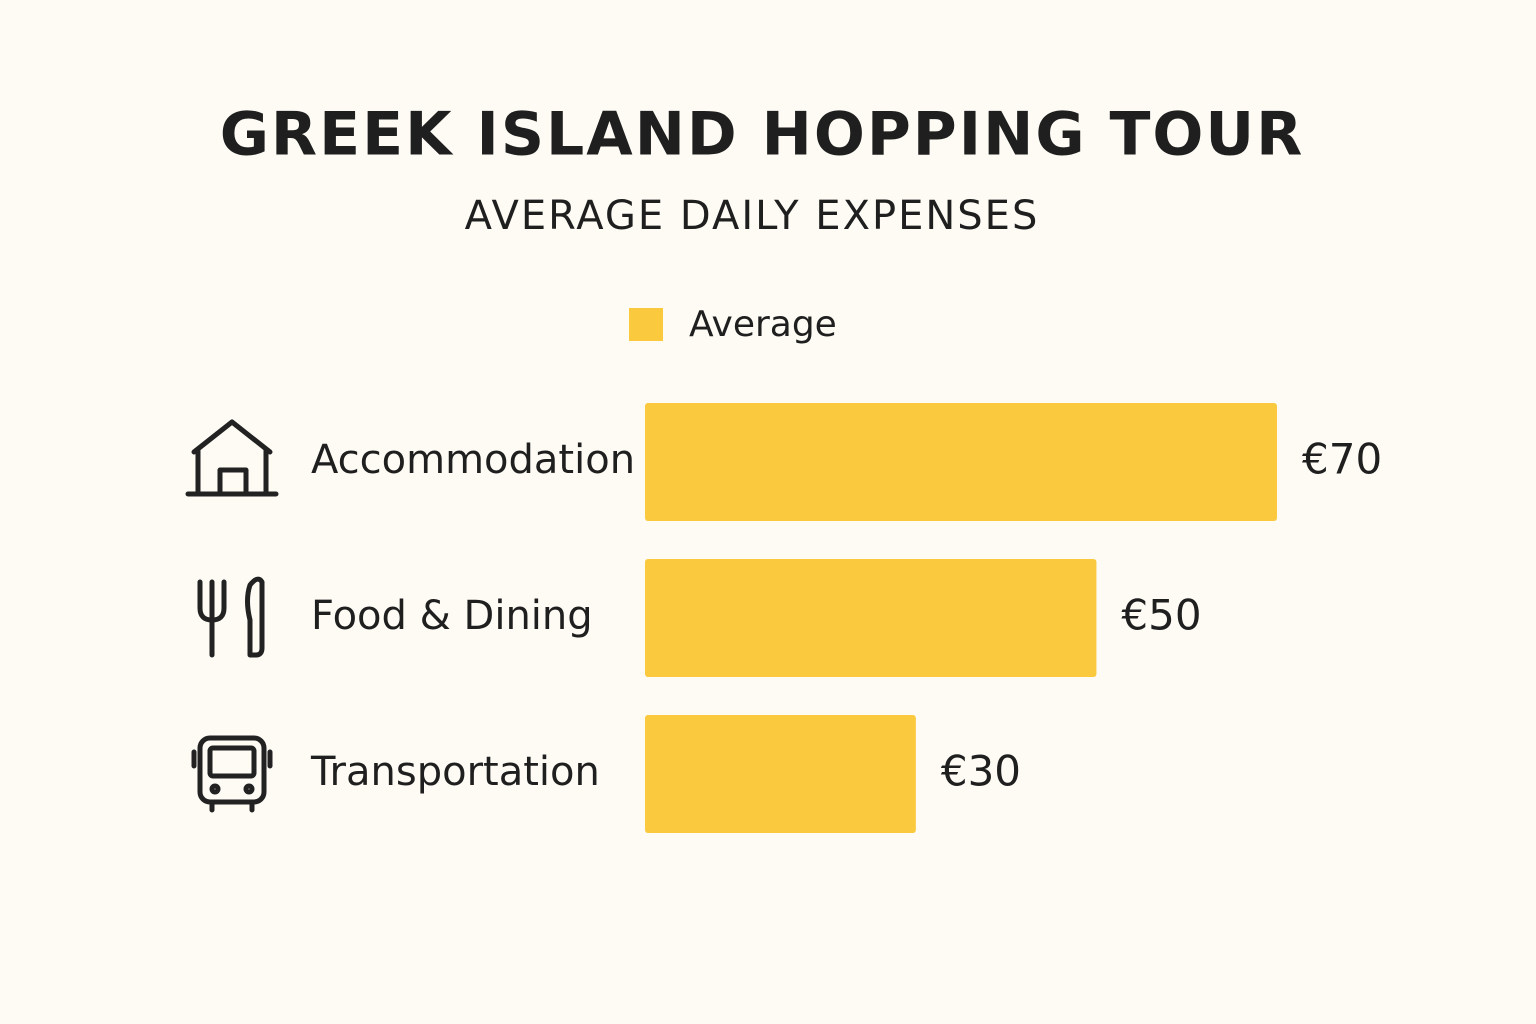 This screenshot has width=1536, height=1024. Describe the element at coordinates (232, 458) in the screenshot. I see `house-icon` at that location.